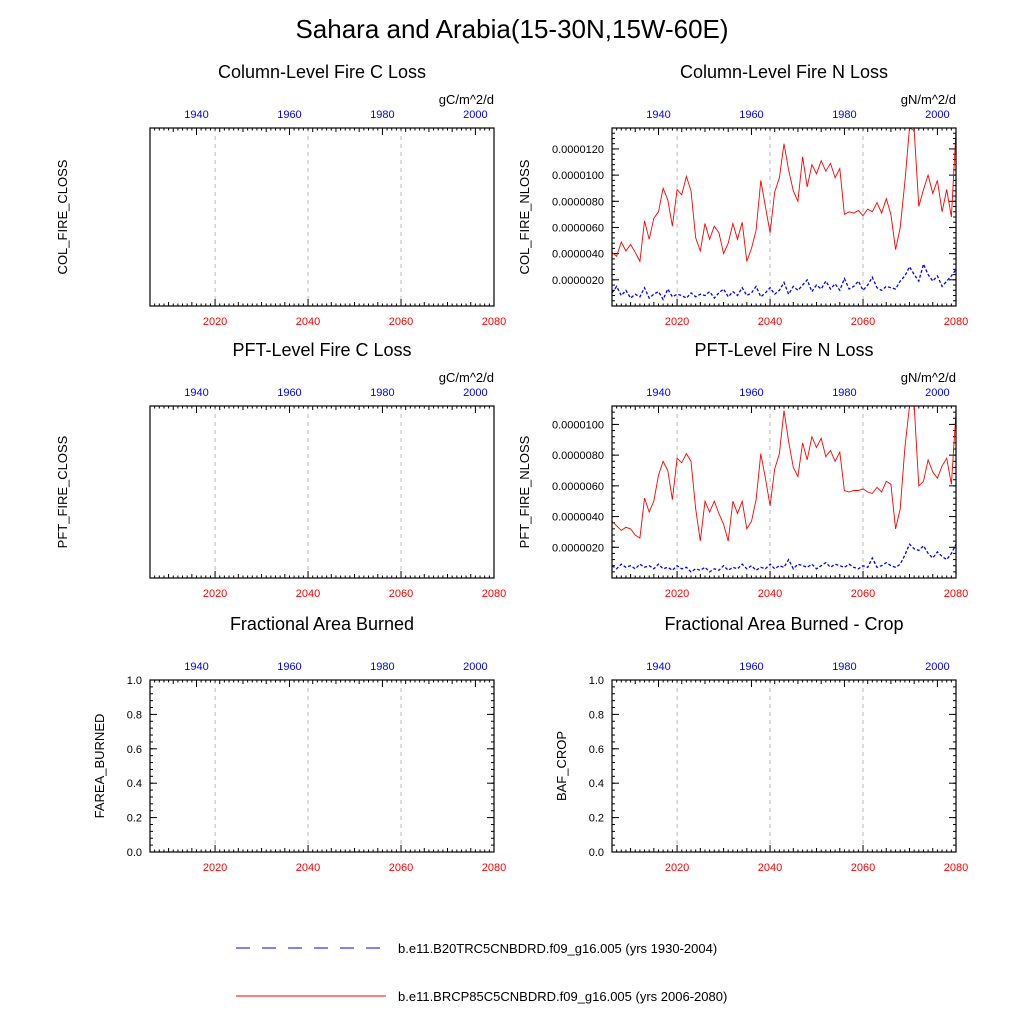 This screenshot has height=1024, width=1024. I want to click on y-axis-label: BAF_CROP, so click(561, 766).